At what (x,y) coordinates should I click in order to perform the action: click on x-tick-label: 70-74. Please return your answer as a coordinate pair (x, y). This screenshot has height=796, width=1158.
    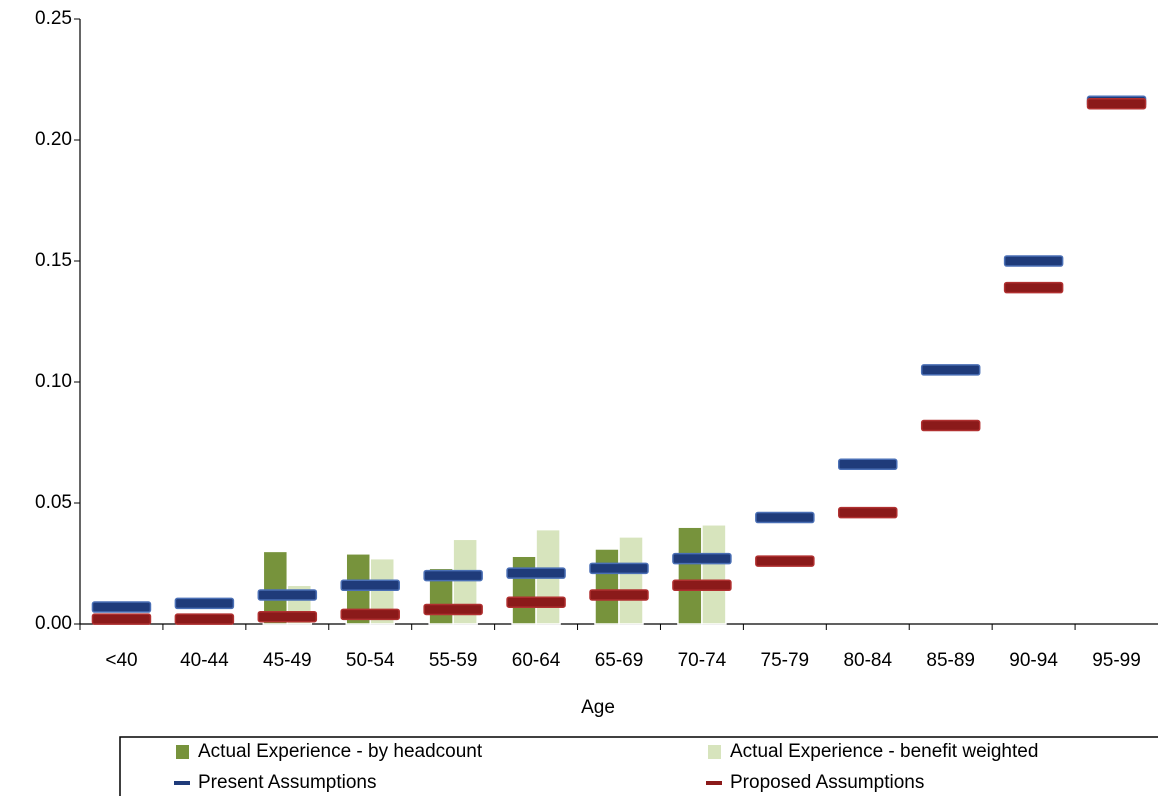
    Looking at the image, I should click on (702, 660).